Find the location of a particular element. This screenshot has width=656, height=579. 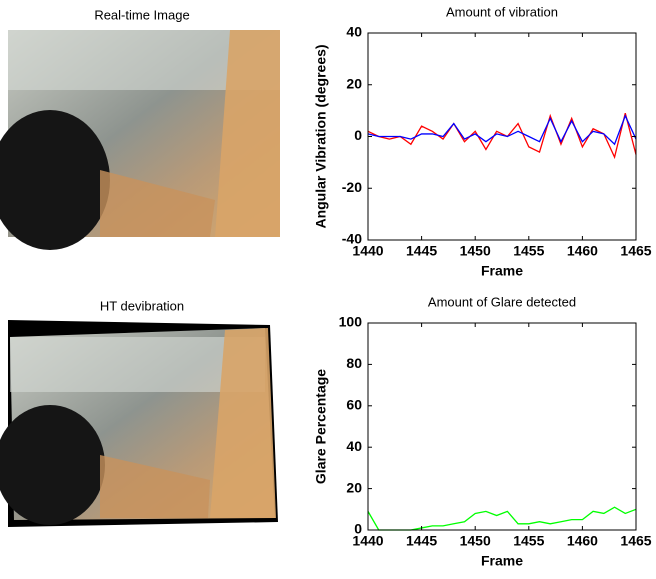

y-tick-label: -20 is located at coordinates (352, 187).